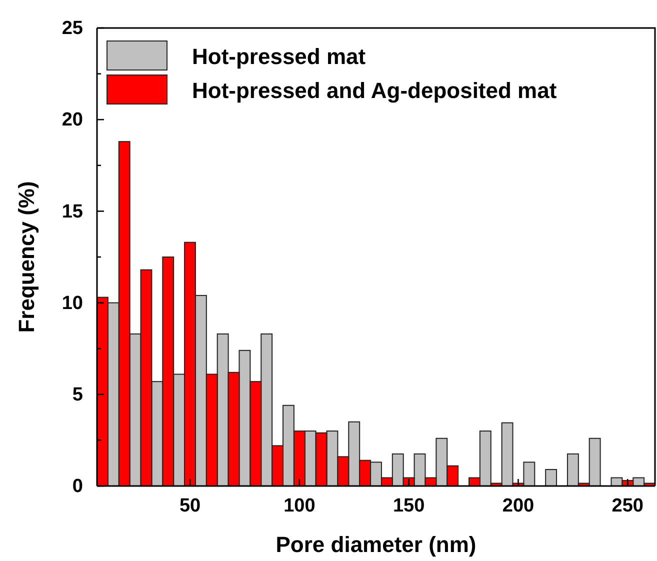 Image resolution: width=657 pixels, height=561 pixels. Describe the element at coordinates (190, 505) in the screenshot. I see `x-tick-label: 50` at that location.